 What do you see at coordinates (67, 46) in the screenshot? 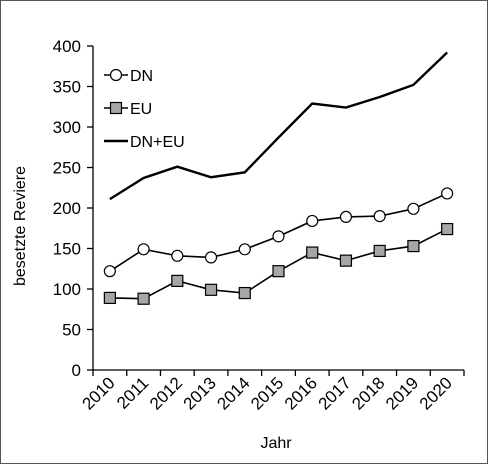
I see `y-tick-label: 400` at bounding box center [67, 46].